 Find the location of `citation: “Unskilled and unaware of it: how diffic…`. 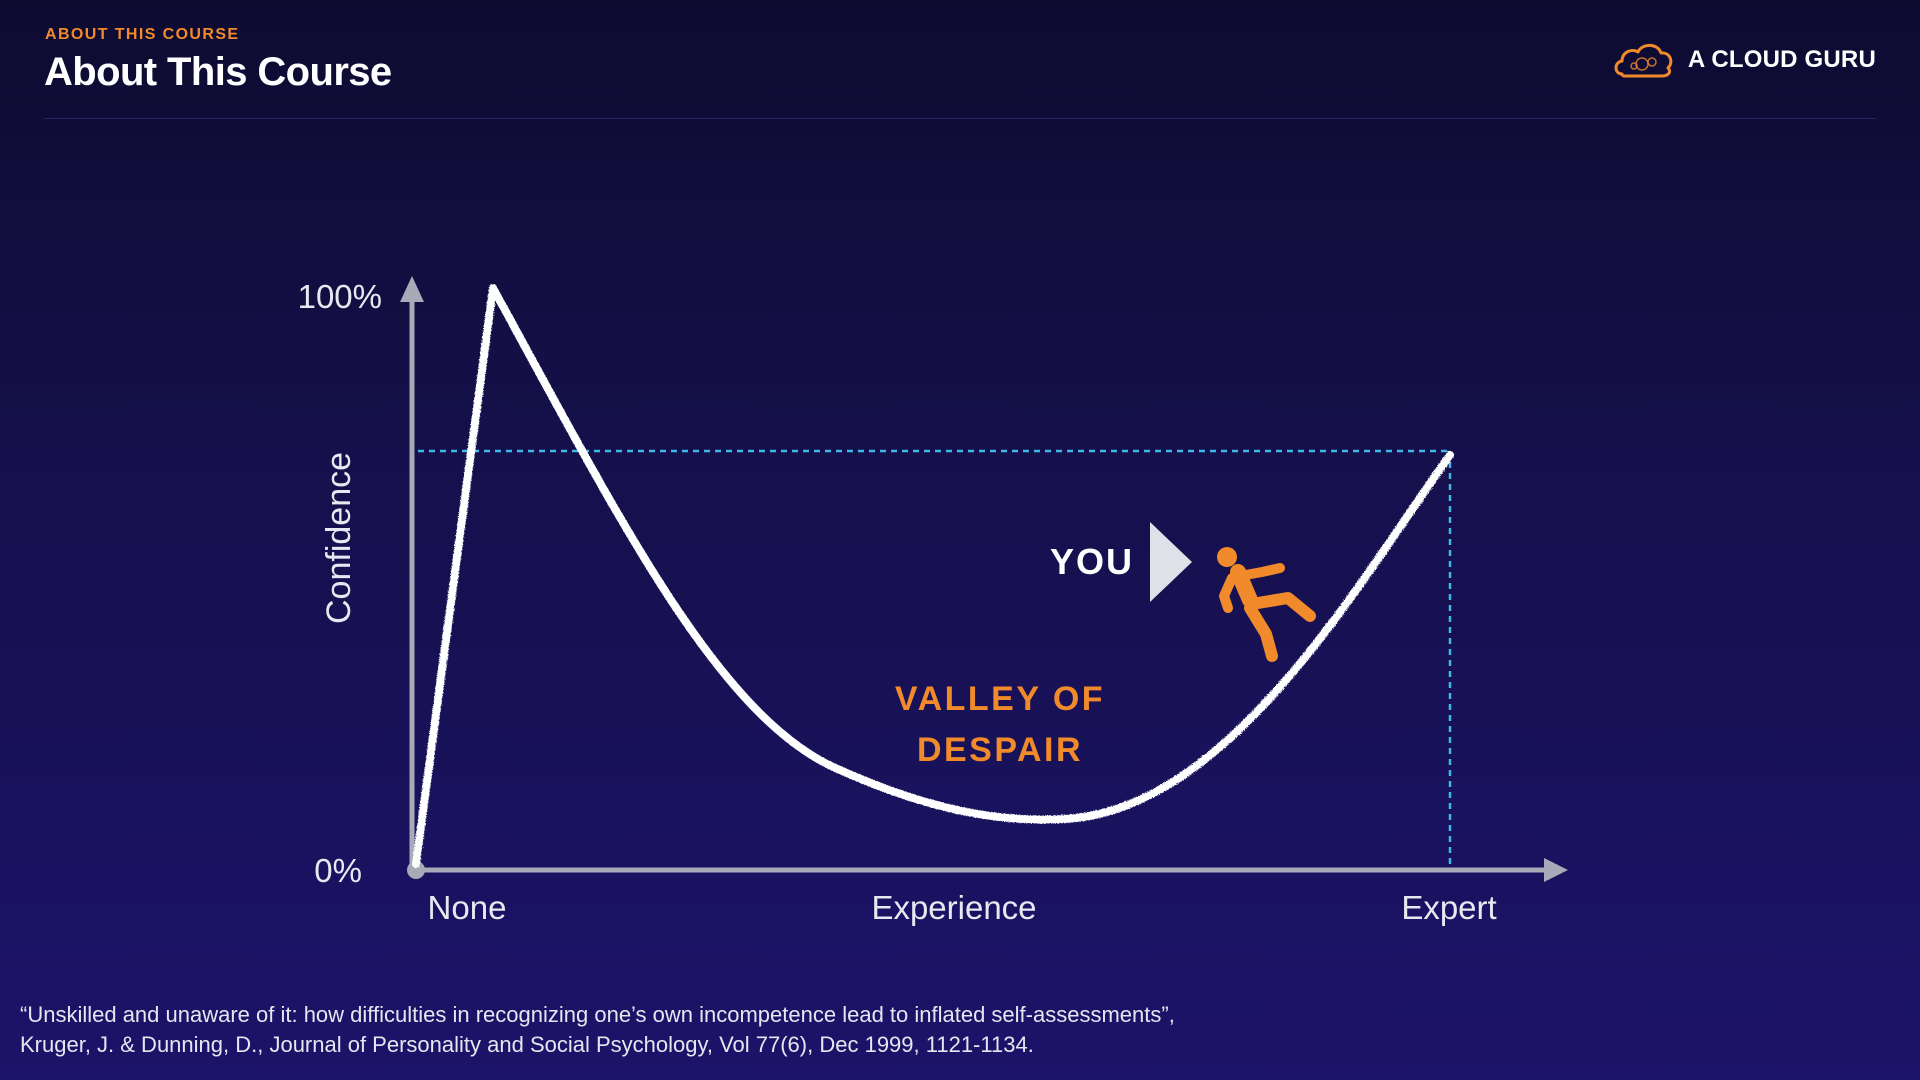

citation: “Unskilled and unaware of it: how diffic… is located at coordinates (597, 1030).